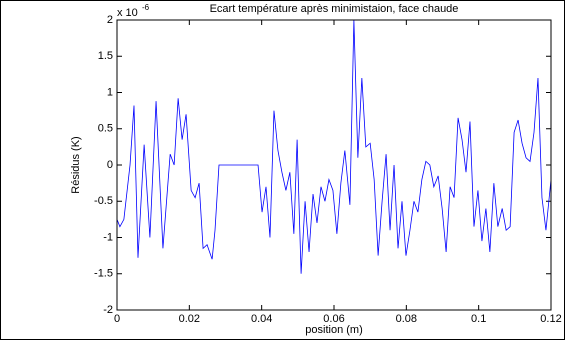 The width and height of the screenshot is (565, 340). What do you see at coordinates (76, 164) in the screenshot?
I see `y-axis-label: Résidus (K)` at bounding box center [76, 164].